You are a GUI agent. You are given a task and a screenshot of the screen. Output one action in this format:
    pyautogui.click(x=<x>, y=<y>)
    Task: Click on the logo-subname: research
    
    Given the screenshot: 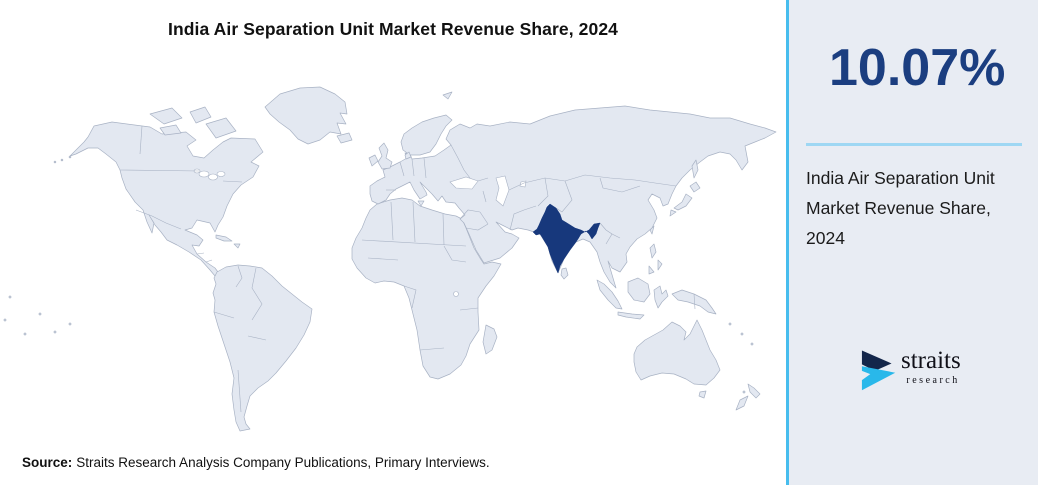 What is the action you would take?
    pyautogui.click(x=933, y=380)
    